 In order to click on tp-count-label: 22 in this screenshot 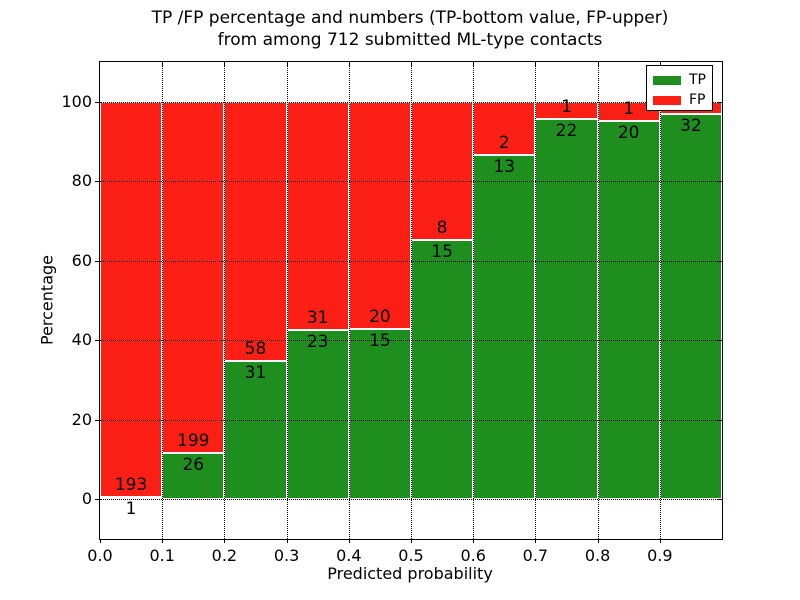, I will do `click(566, 131)`.